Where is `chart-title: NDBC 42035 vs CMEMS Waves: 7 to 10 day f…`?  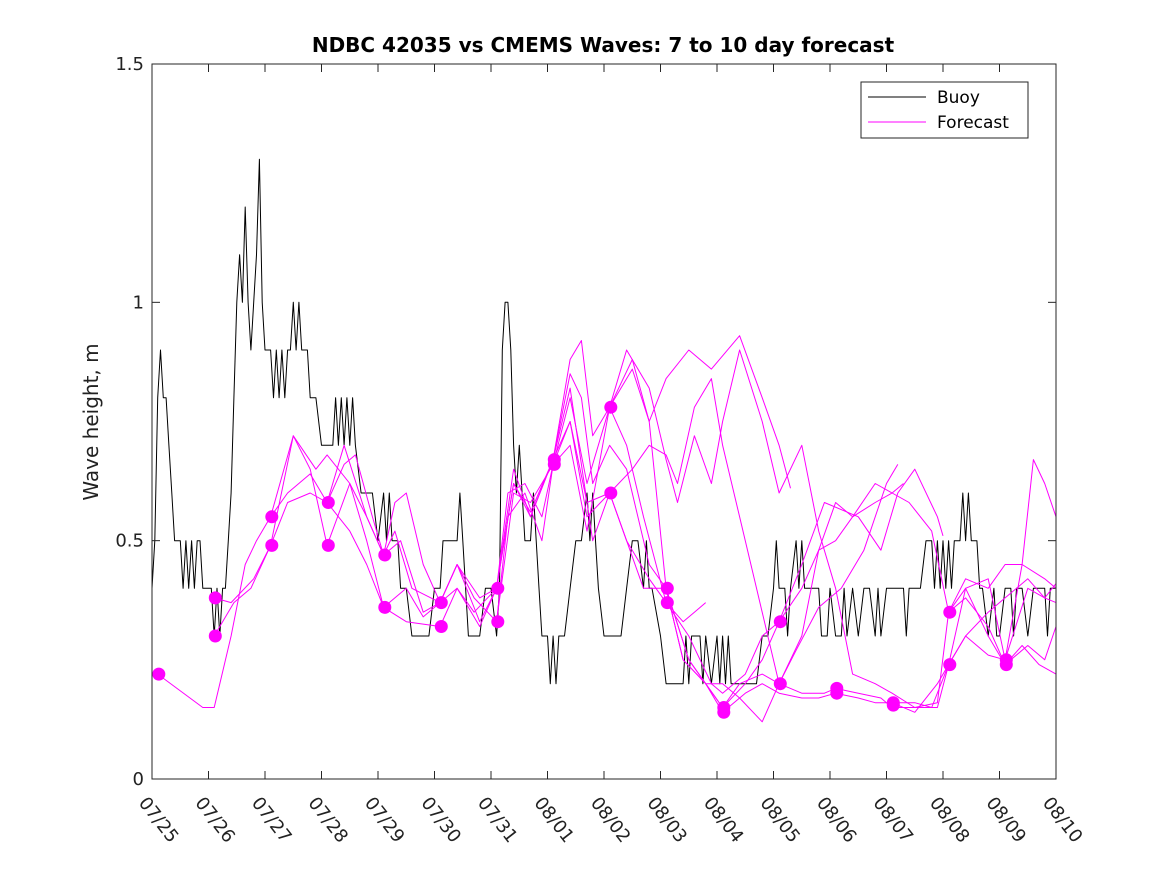 chart-title: NDBC 42035 vs CMEMS Waves: 7 to 10 day f… is located at coordinates (603, 45).